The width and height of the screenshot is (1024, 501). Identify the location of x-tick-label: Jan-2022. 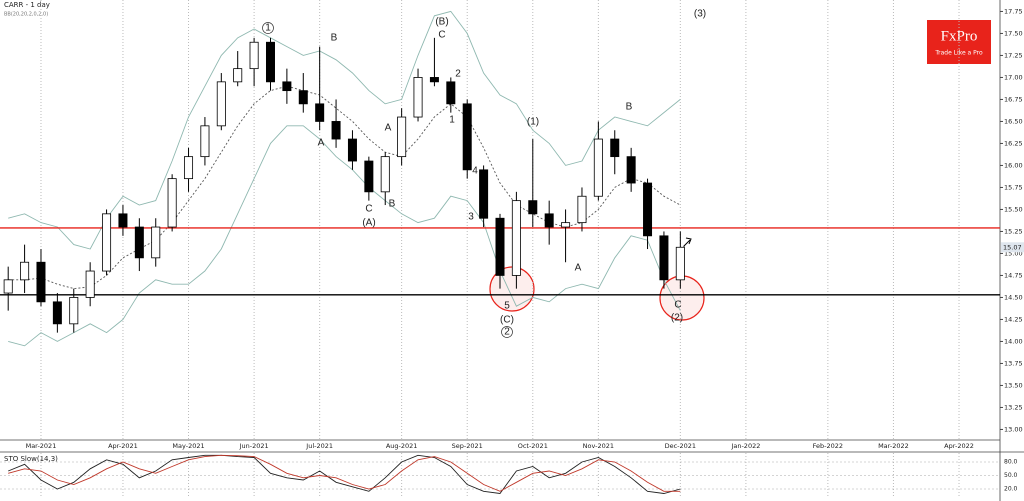
(745, 446).